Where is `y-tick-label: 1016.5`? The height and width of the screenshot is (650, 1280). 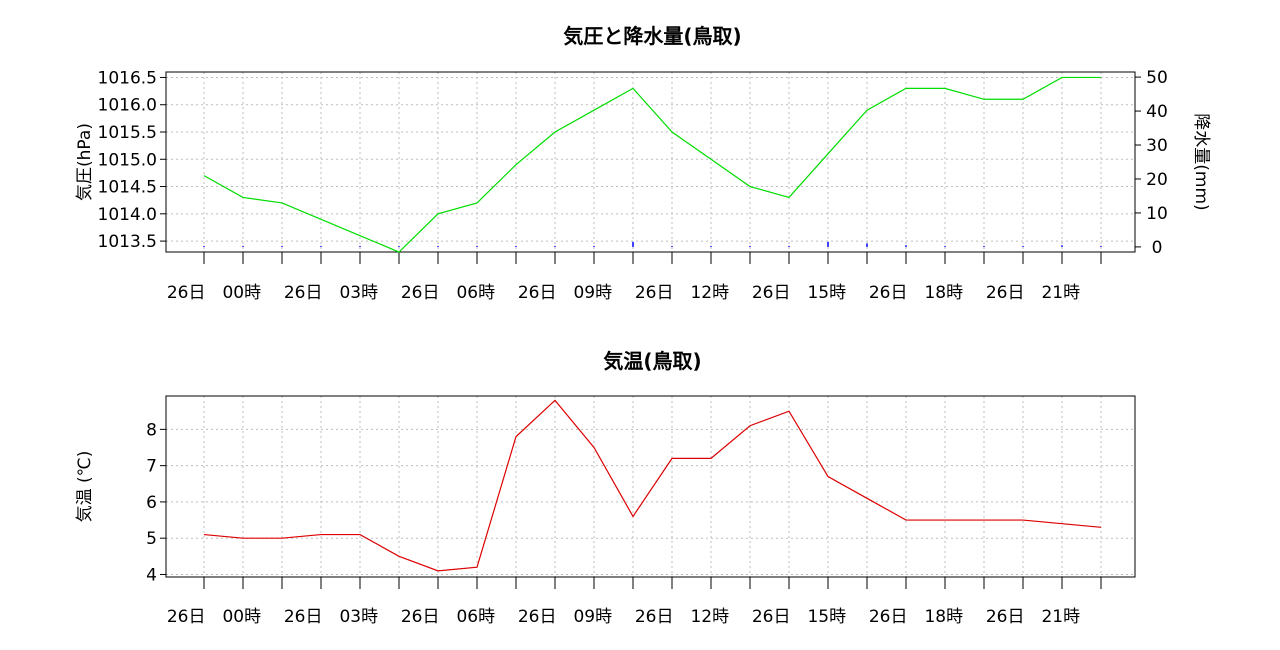
y-tick-label: 1016.5 is located at coordinates (127, 78).